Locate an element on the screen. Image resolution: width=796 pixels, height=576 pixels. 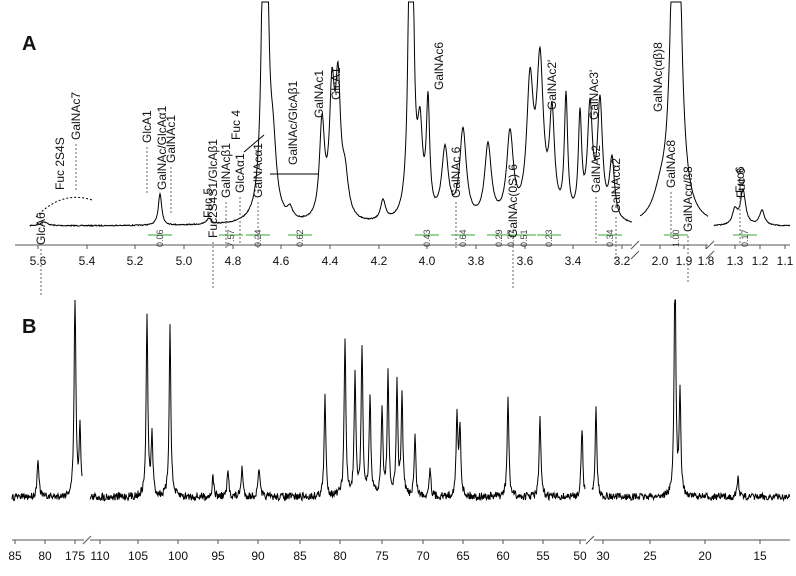
peak-label: GalNAc3' is located at coordinates (594, 95).